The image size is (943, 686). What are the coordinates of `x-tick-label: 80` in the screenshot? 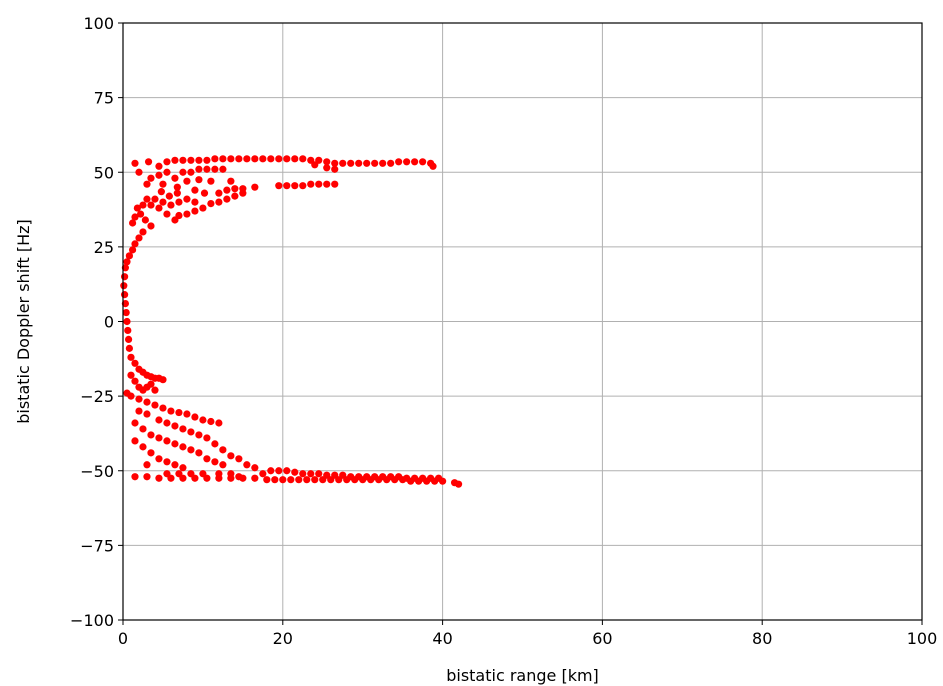 It's located at (762, 638).